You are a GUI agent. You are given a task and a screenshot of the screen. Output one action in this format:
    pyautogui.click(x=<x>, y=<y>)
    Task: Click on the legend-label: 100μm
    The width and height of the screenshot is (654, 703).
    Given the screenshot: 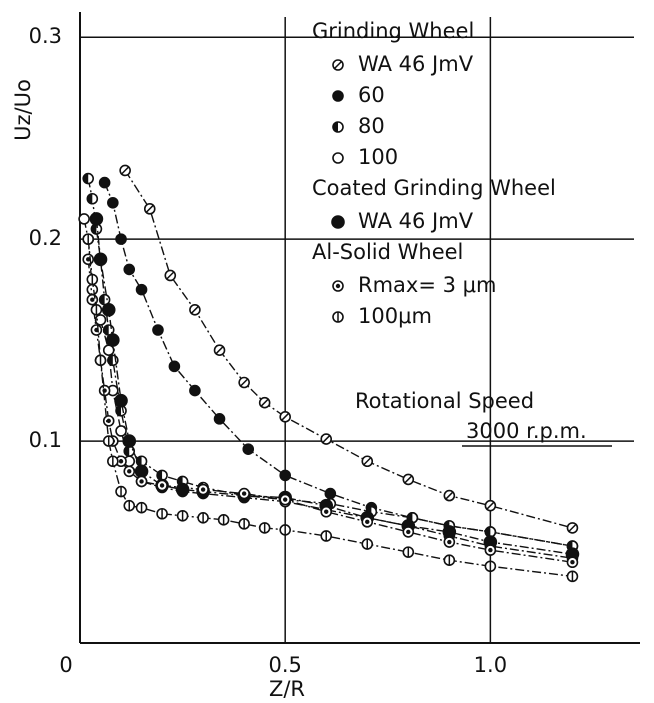 What is the action you would take?
    pyautogui.click(x=395, y=316)
    